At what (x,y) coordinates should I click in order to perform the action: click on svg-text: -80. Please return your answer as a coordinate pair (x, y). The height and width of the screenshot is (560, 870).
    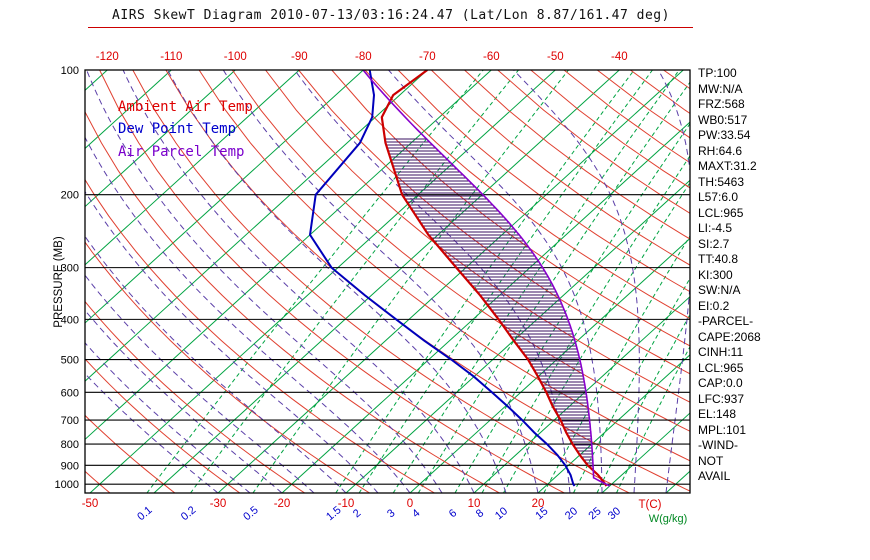
    Looking at the image, I should click on (363, 57).